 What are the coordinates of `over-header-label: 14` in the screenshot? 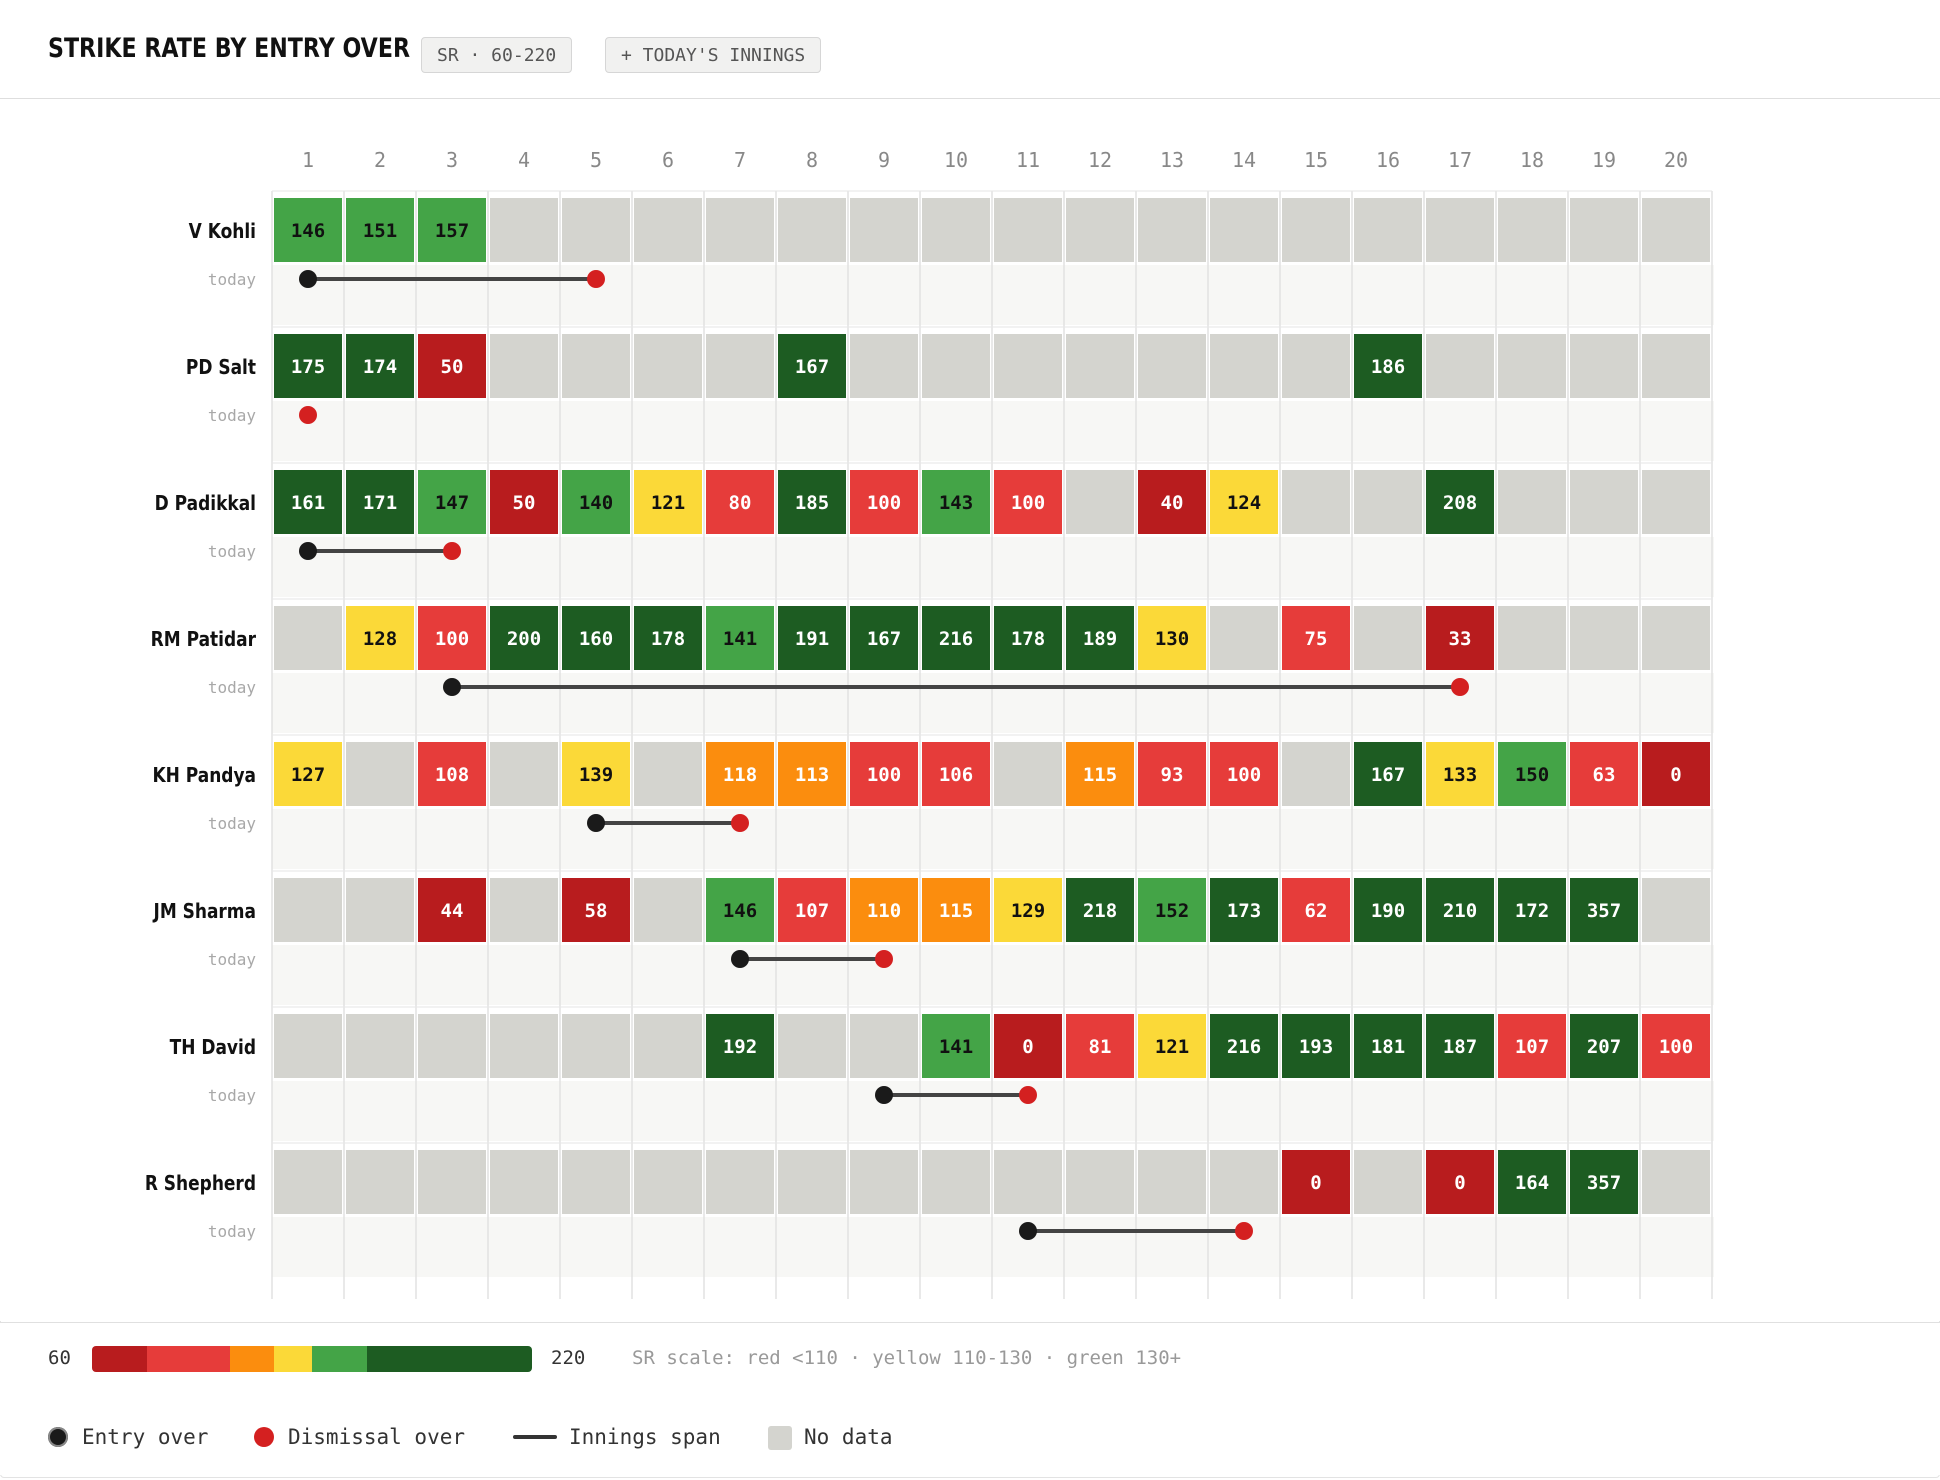 It's located at (1244, 160).